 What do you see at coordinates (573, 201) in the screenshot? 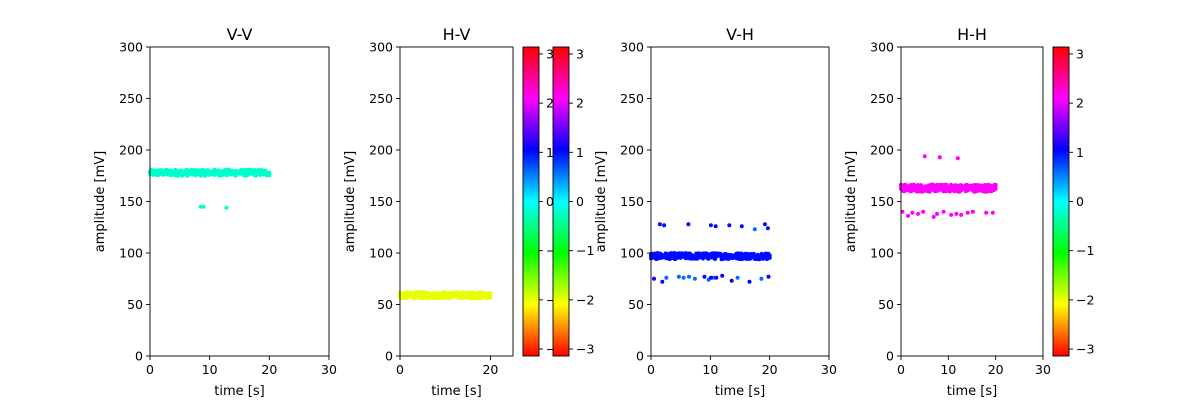
I see `colorbar-2: 3 2 1 0 −1 −2 −3` at bounding box center [573, 201].